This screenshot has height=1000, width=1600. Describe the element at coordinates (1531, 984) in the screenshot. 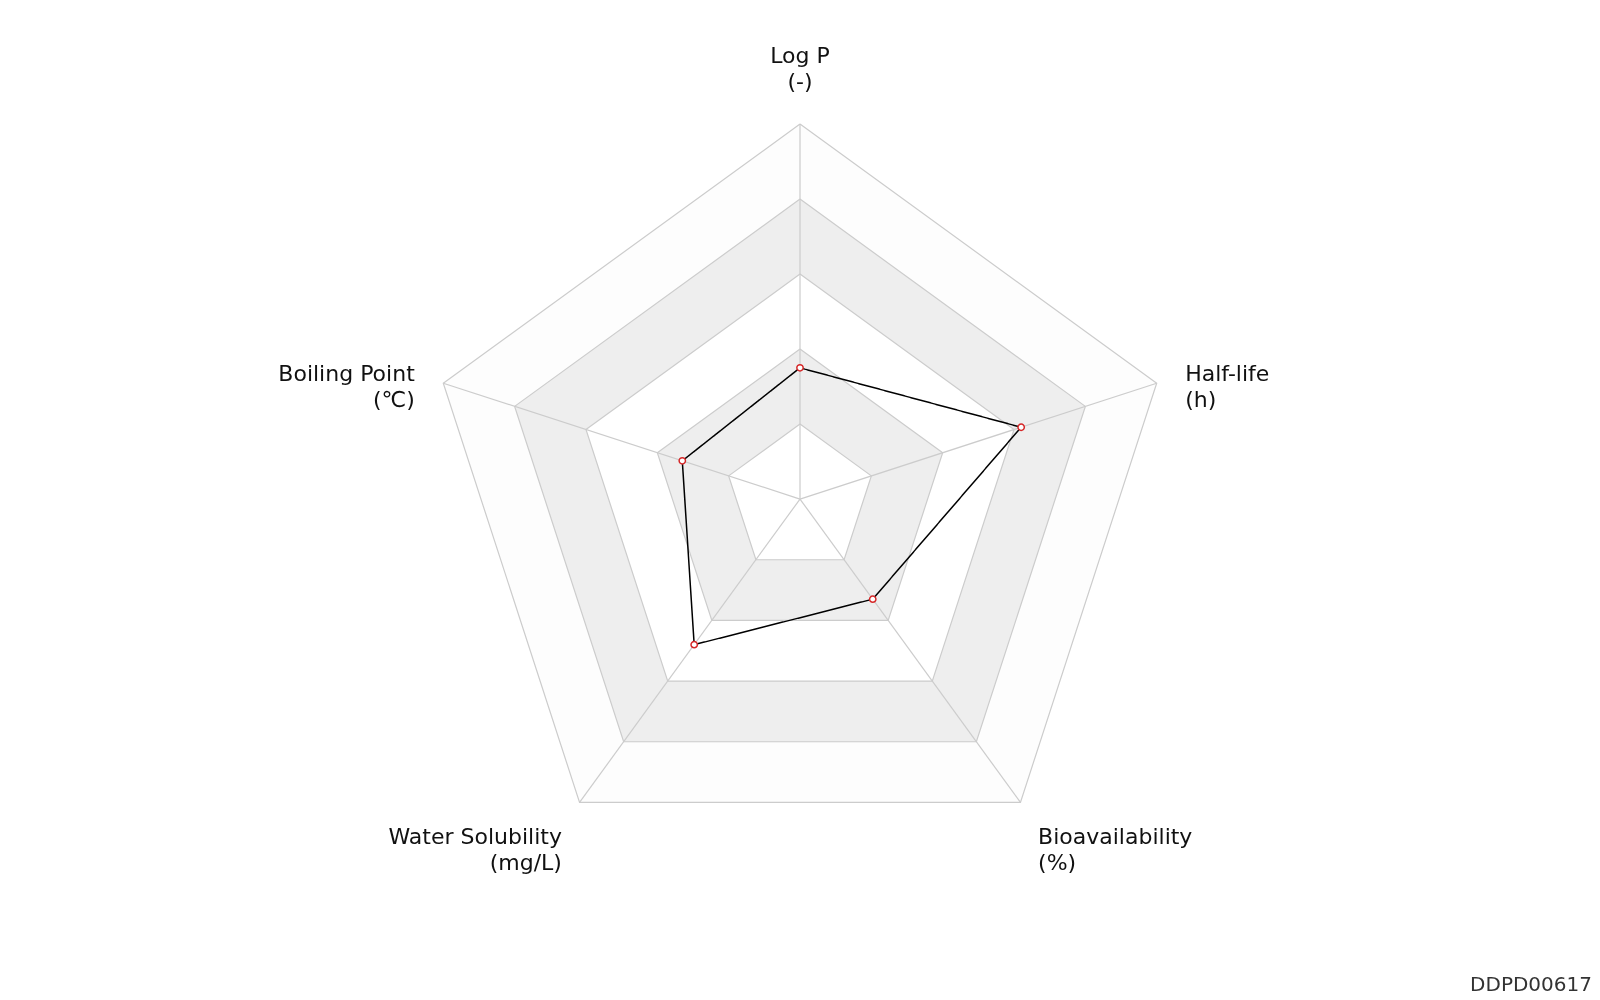

I see `text: DDPD00617` at that location.